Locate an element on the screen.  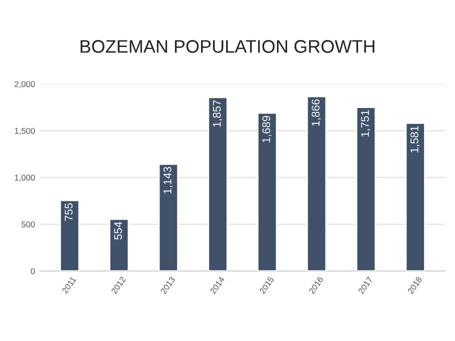
data-label: 755 is located at coordinates (68, 212).